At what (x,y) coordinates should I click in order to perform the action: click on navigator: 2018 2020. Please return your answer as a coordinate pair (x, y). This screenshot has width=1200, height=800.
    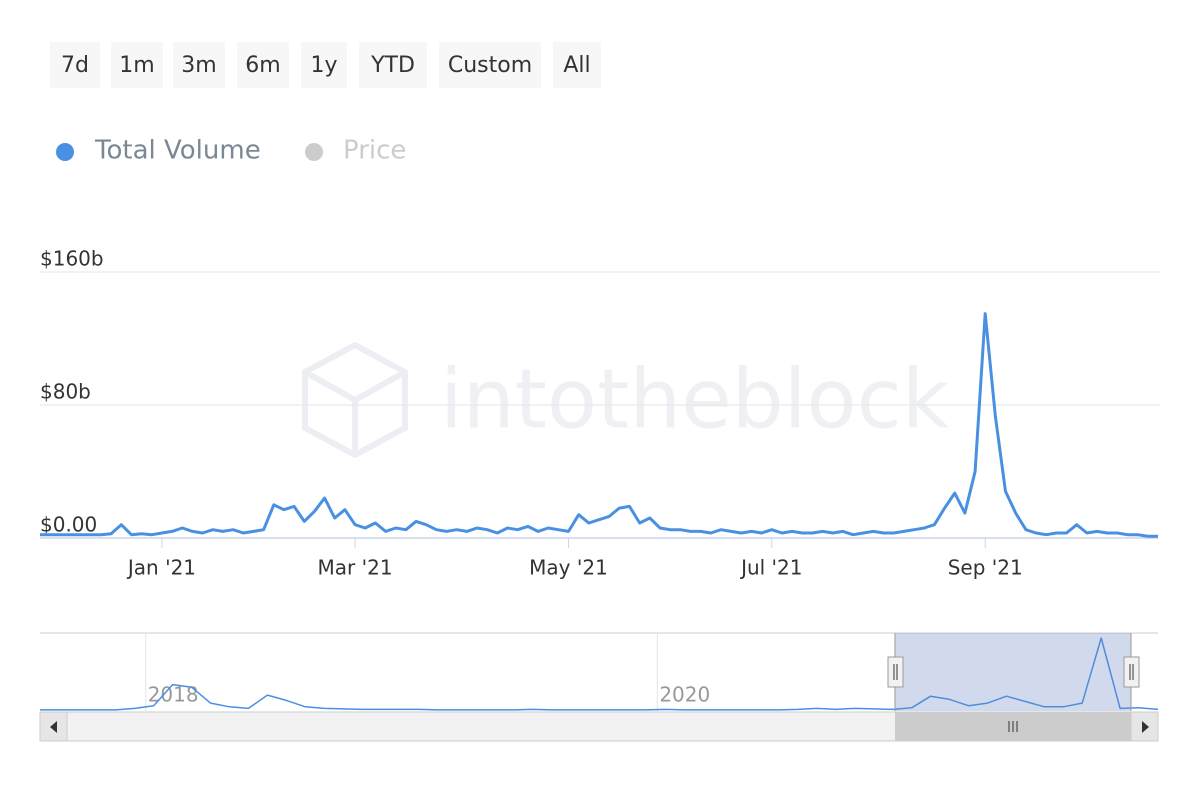
    Looking at the image, I should click on (599, 672).